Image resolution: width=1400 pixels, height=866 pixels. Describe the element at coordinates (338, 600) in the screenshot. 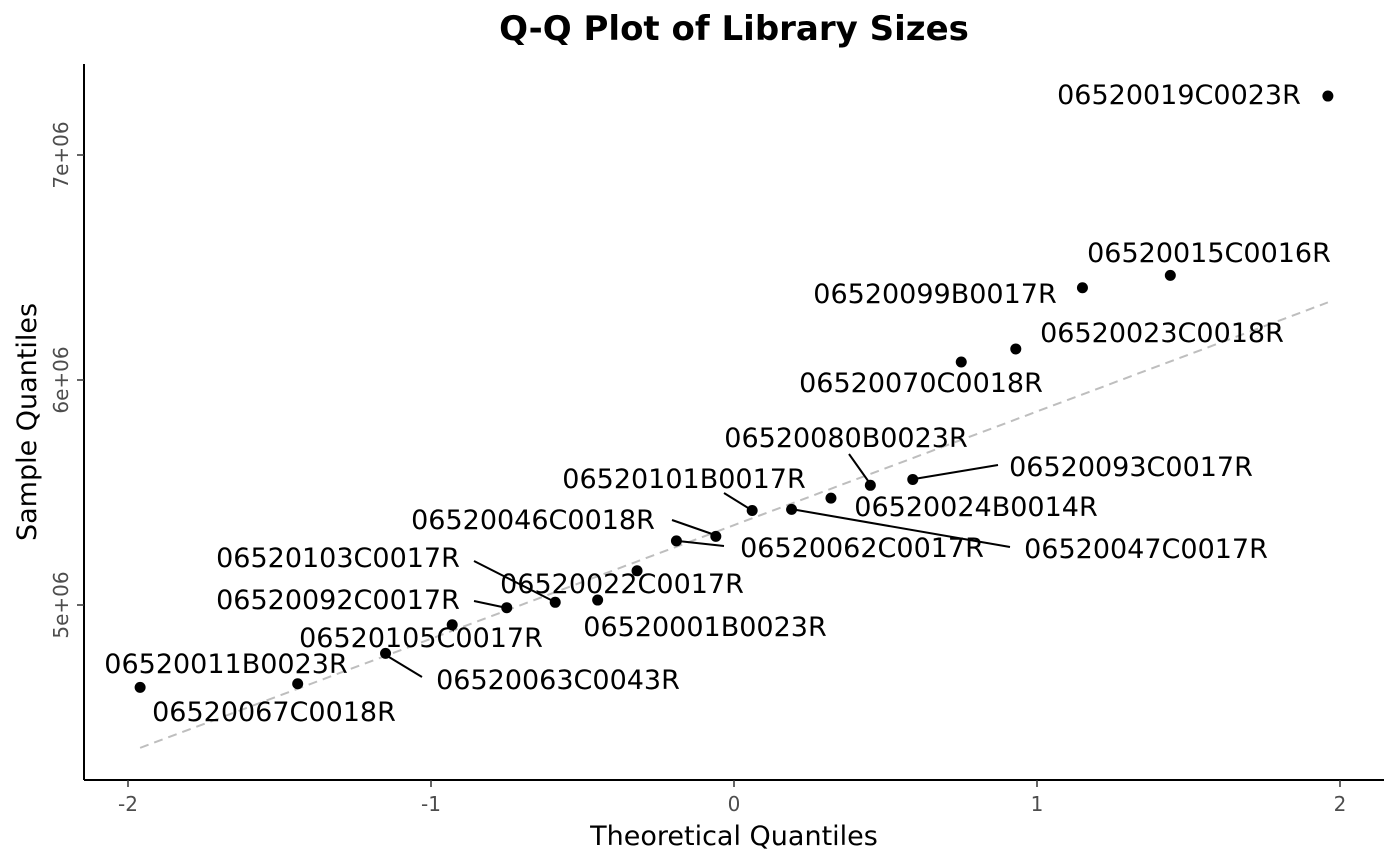

I see `point-label: 06520092C0017R` at that location.